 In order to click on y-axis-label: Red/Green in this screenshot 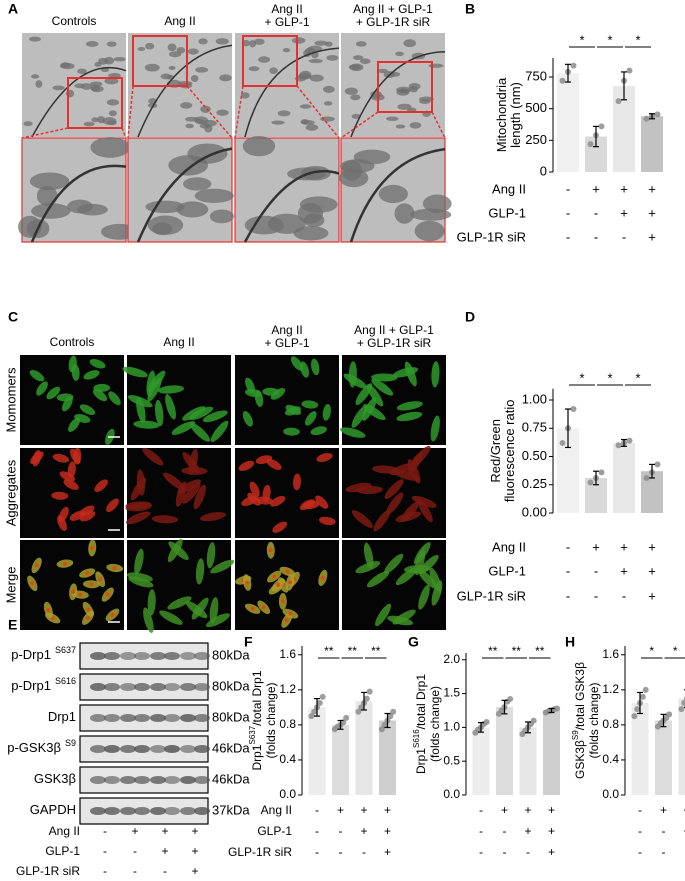, I will do `click(495, 451)`.